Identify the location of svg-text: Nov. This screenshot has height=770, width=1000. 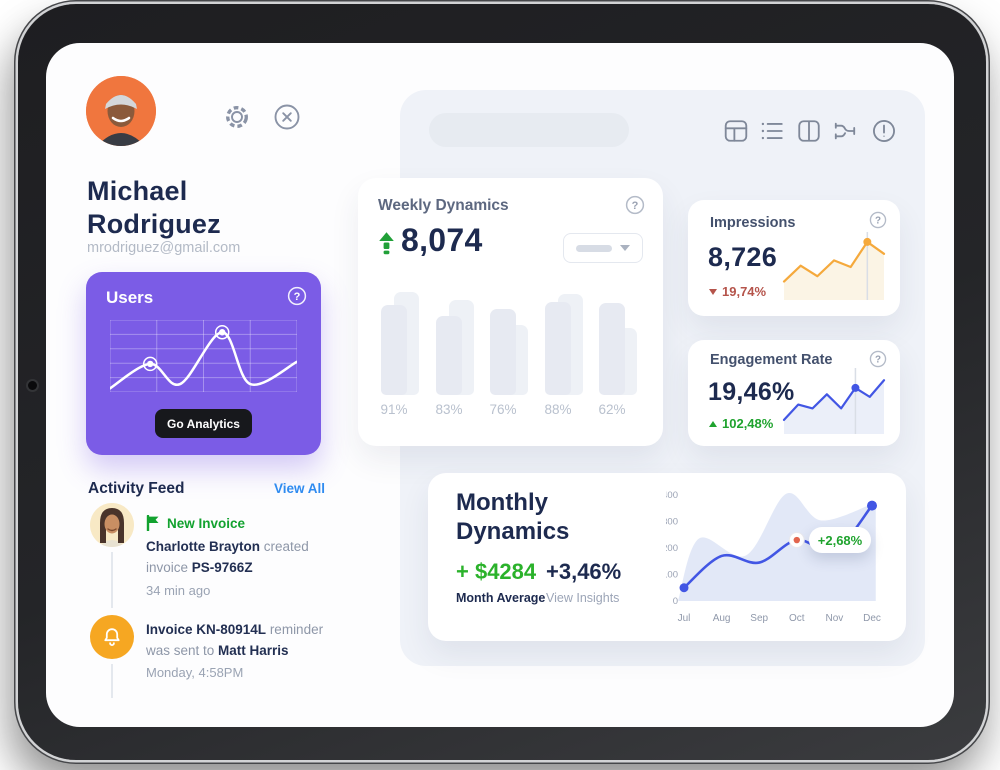
(835, 618).